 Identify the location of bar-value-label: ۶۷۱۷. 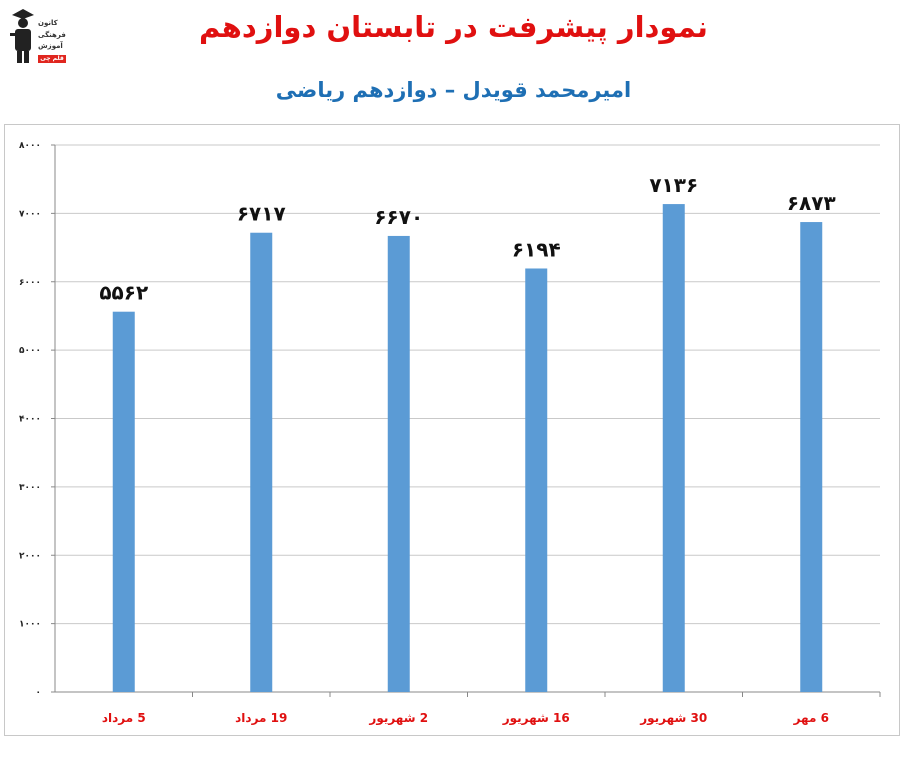
(261, 214).